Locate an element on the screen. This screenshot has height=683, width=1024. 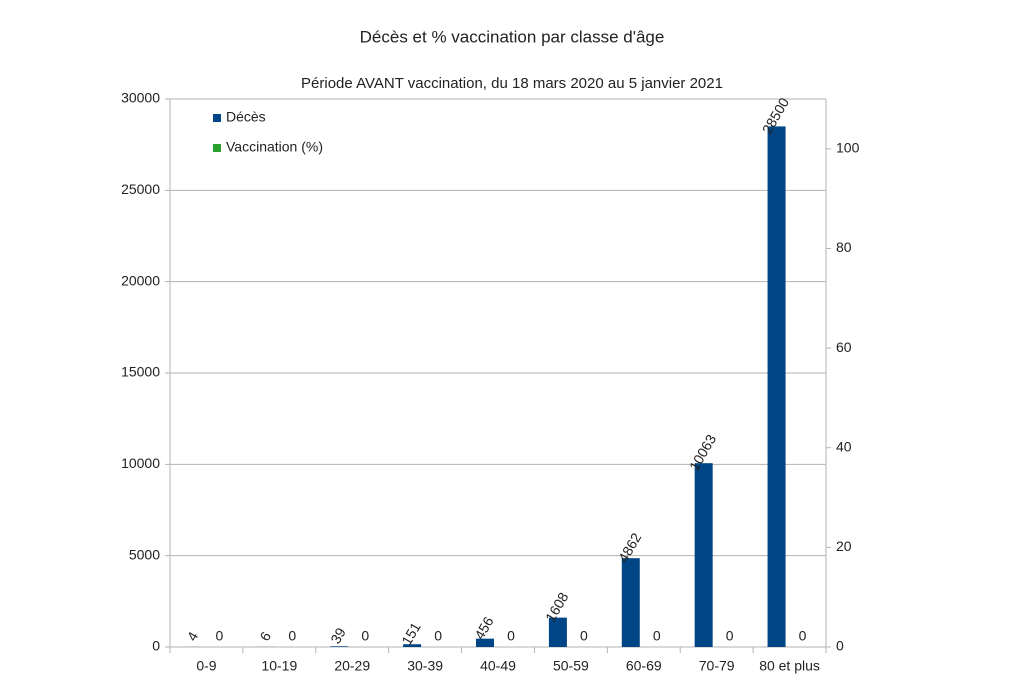
x-tick-label: 30-39 is located at coordinates (425, 666).